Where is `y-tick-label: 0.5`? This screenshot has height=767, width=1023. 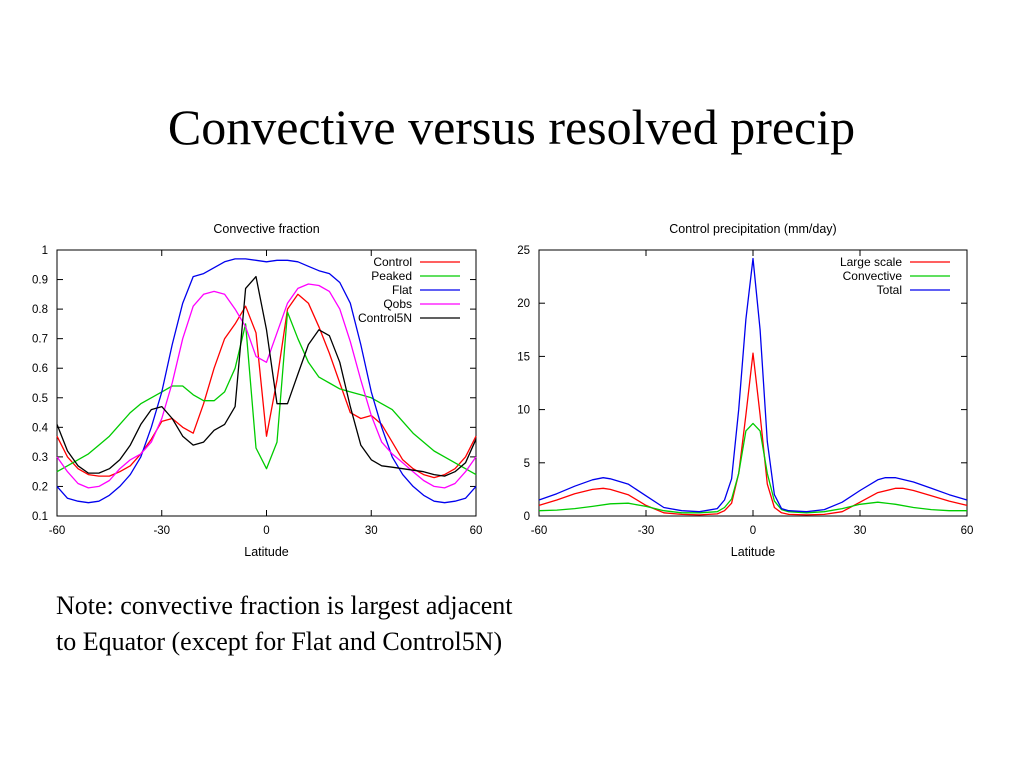 y-tick-label: 0.5 is located at coordinates (40, 399).